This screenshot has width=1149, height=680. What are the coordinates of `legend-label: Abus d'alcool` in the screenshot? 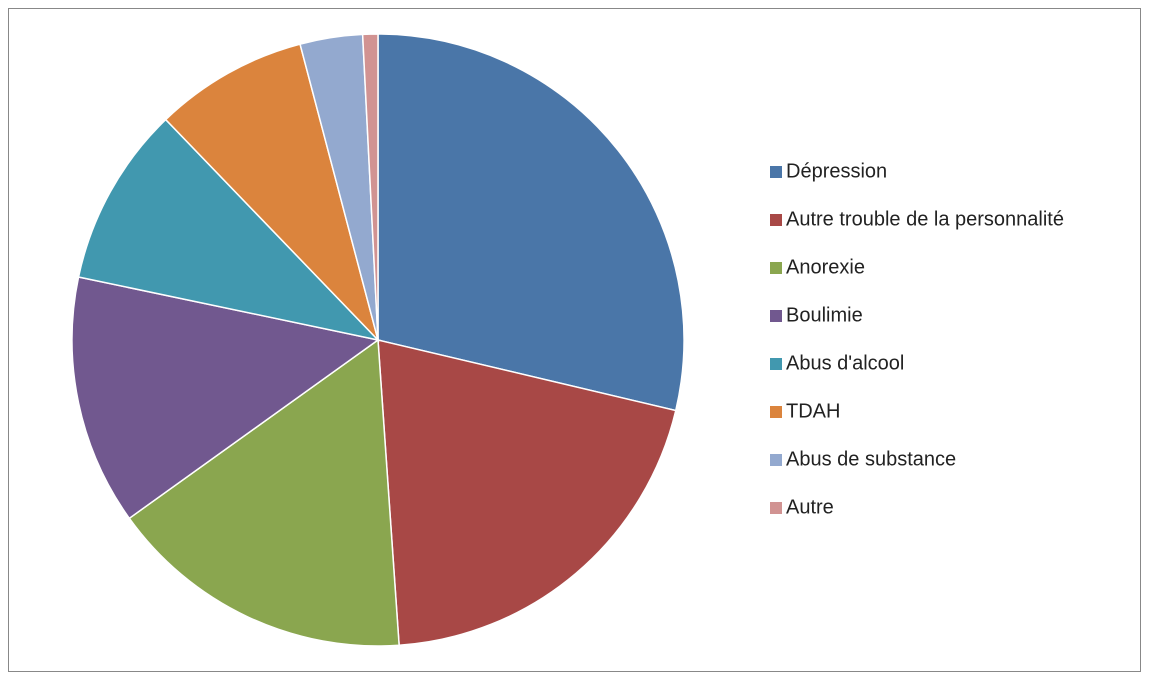 It's located at (845, 363).